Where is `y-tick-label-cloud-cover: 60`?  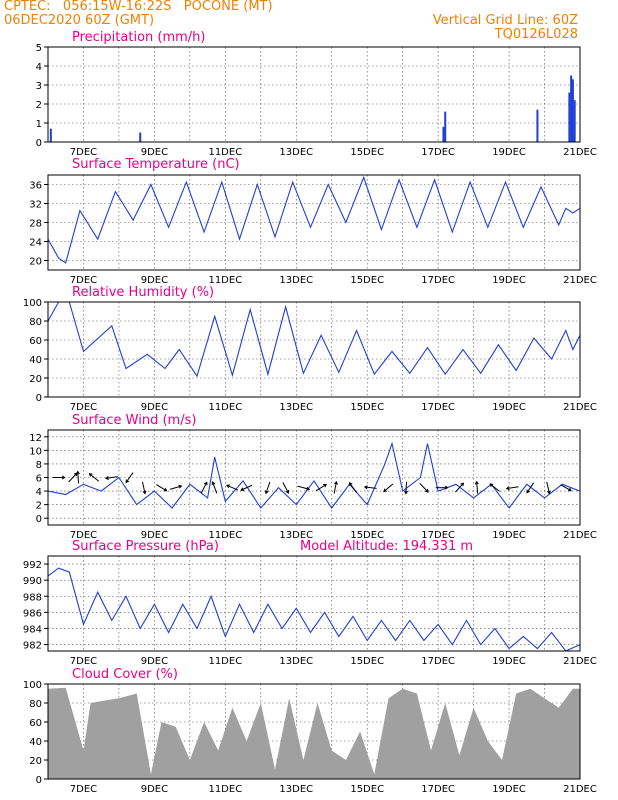 y-tick-label-cloud-cover: 60 is located at coordinates (35, 723).